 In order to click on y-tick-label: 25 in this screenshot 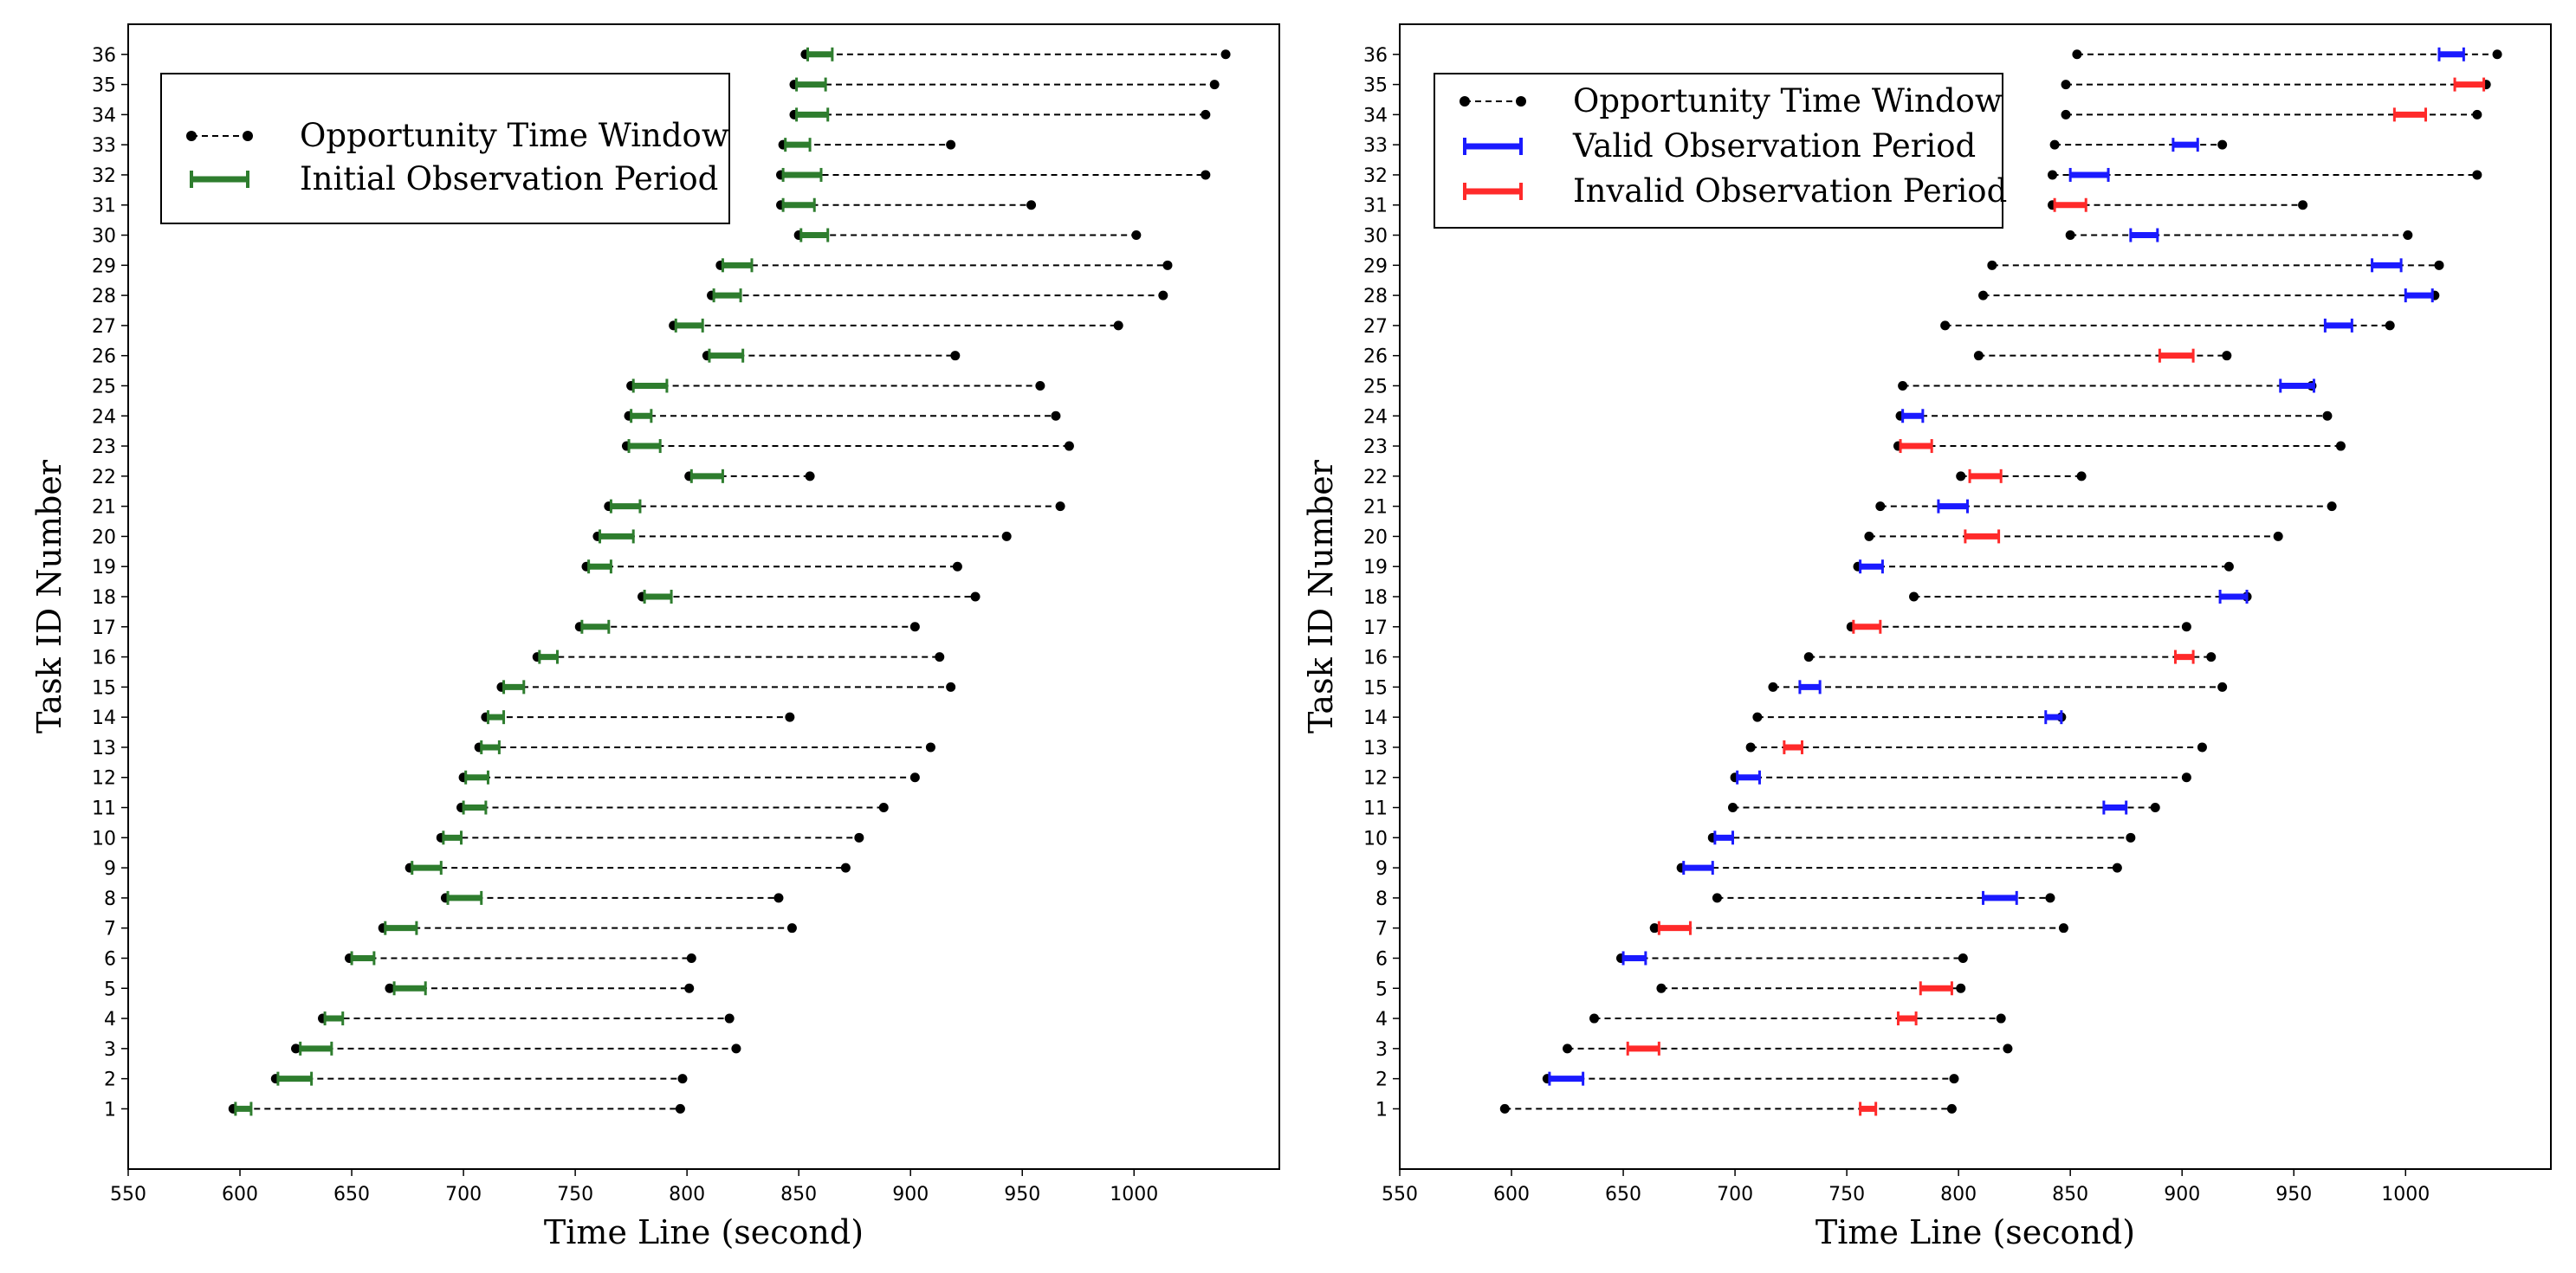, I will do `click(104, 386)`.